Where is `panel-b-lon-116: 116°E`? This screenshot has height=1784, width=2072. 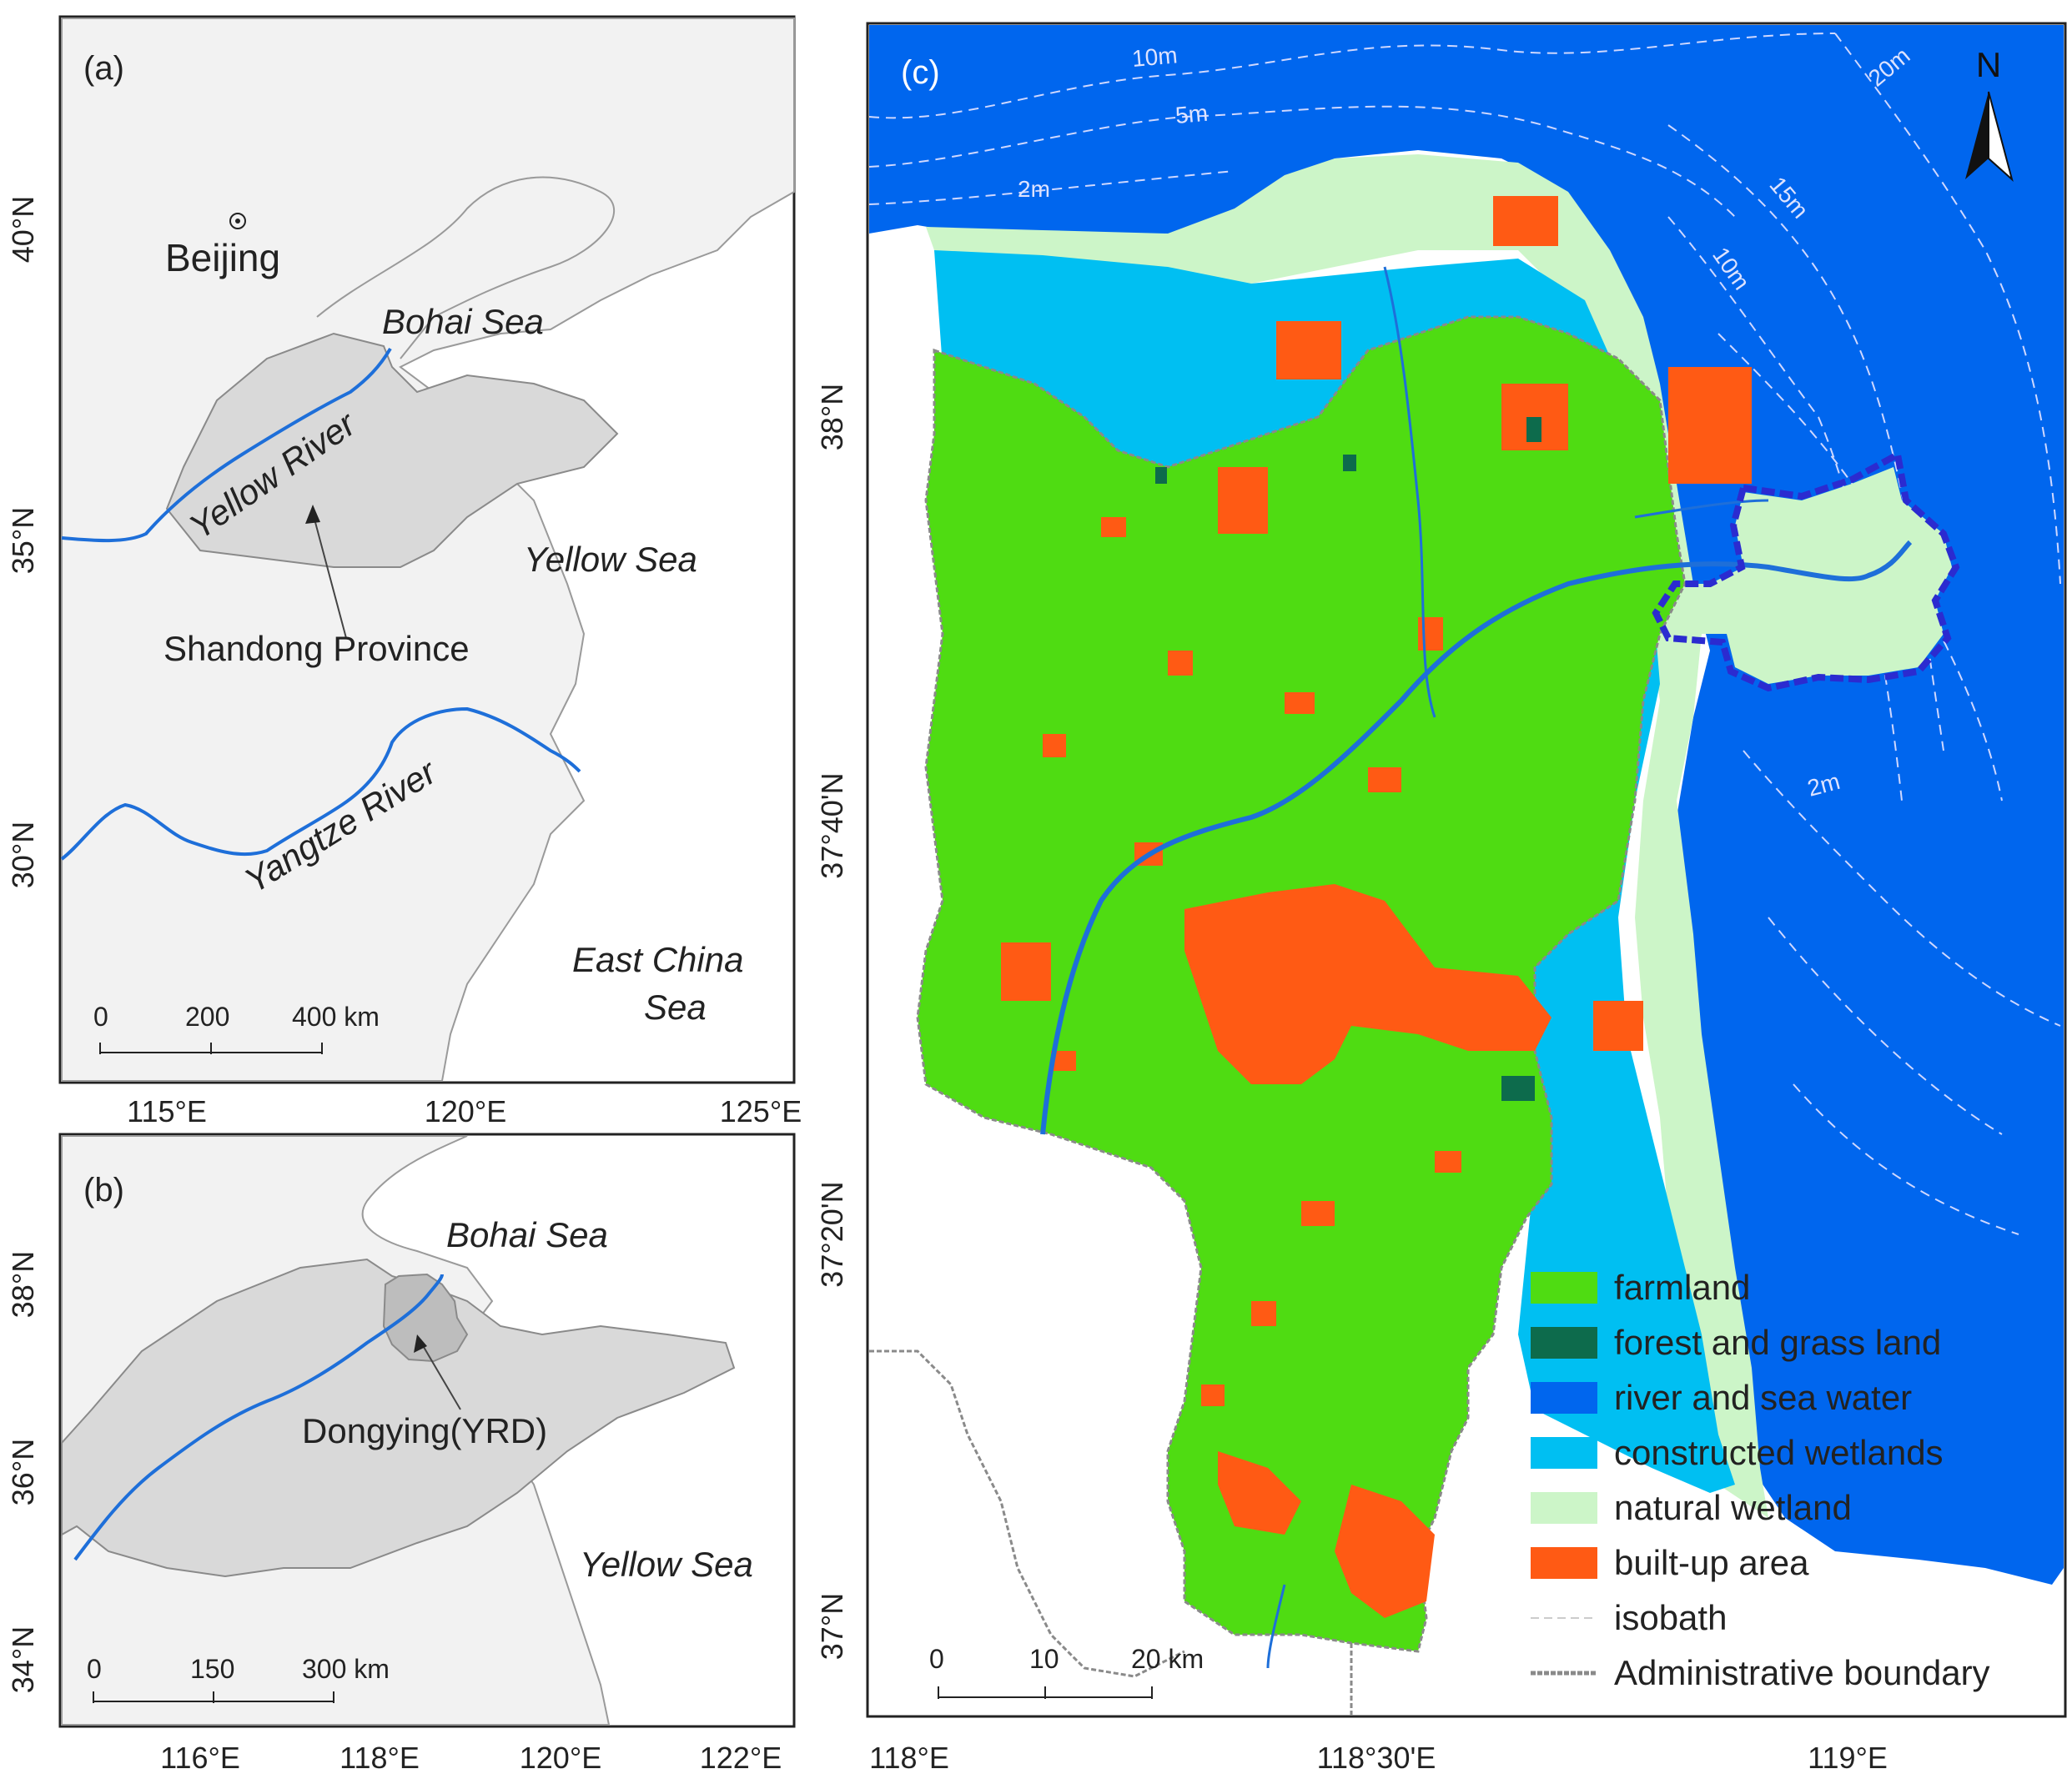 panel-b-lon-116: 116°E is located at coordinates (200, 1758).